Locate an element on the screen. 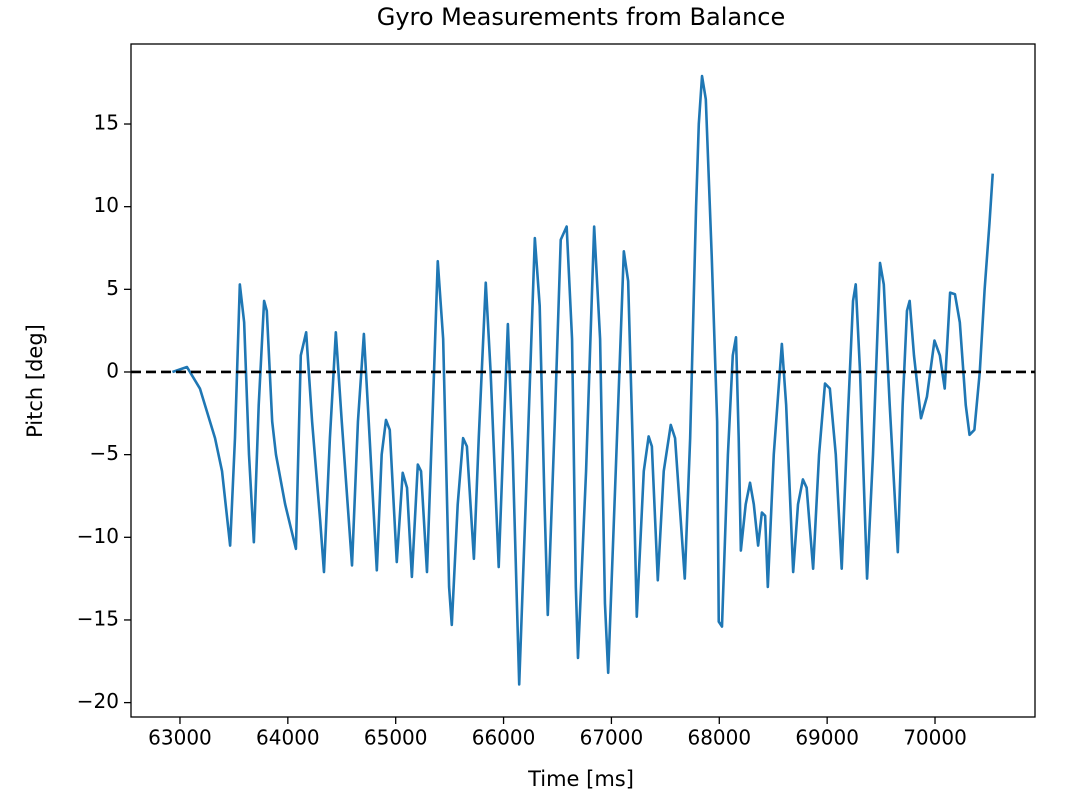 This screenshot has width=1076, height=810. x-tick-label: 67000 is located at coordinates (612, 738).